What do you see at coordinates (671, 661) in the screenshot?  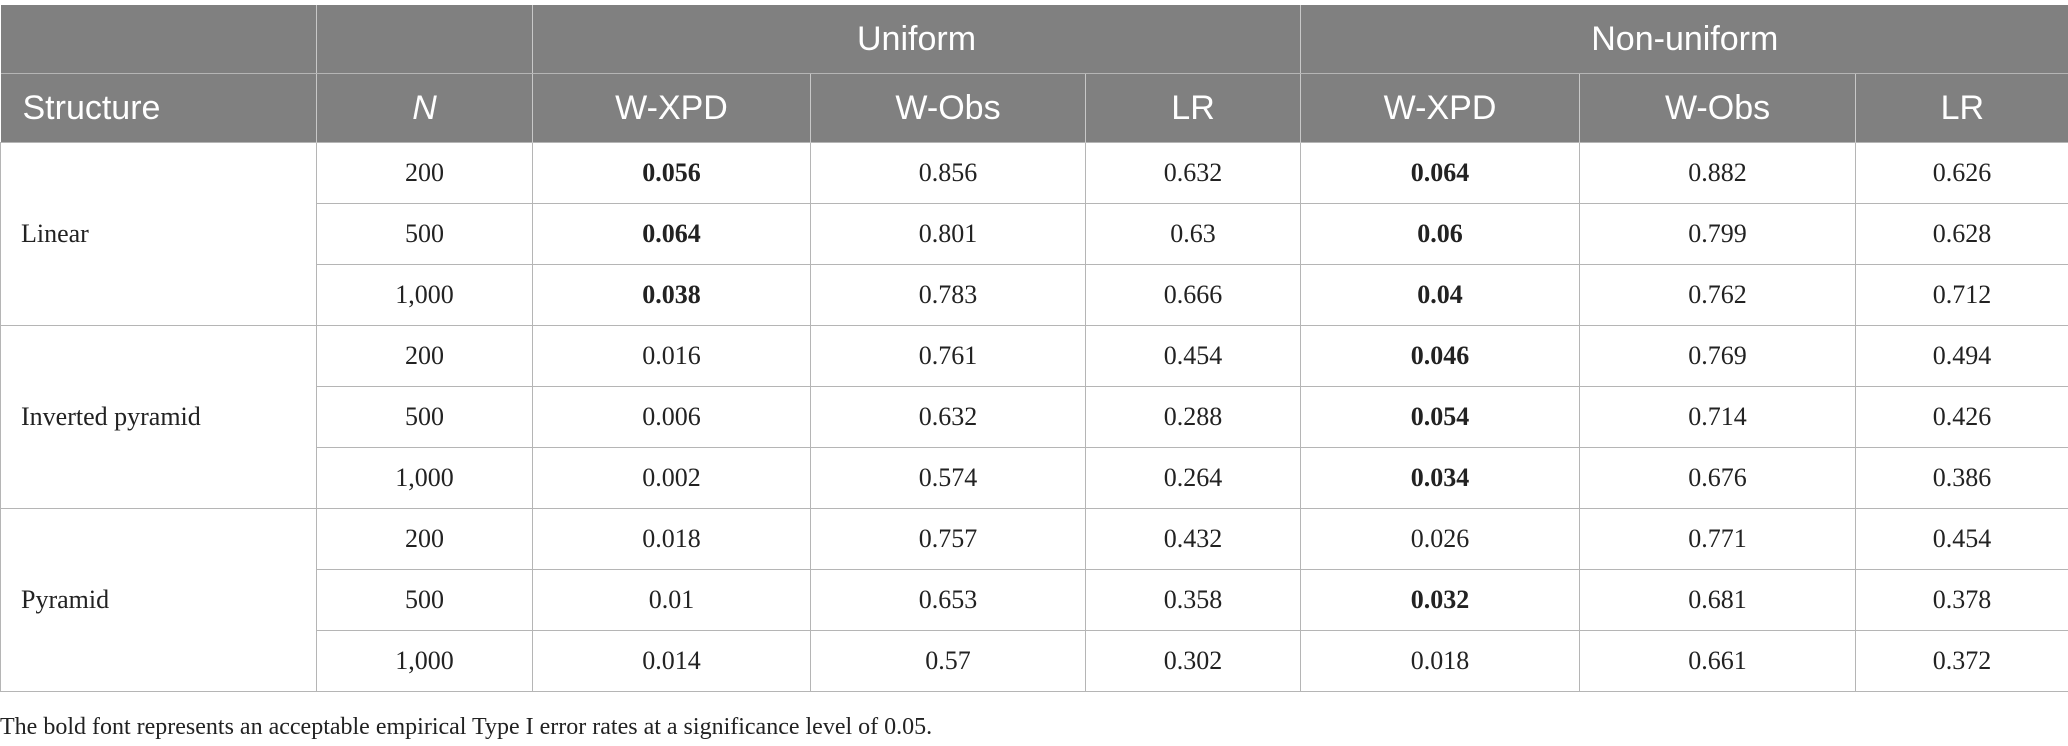 I see `value-cell: 0.014` at bounding box center [671, 661].